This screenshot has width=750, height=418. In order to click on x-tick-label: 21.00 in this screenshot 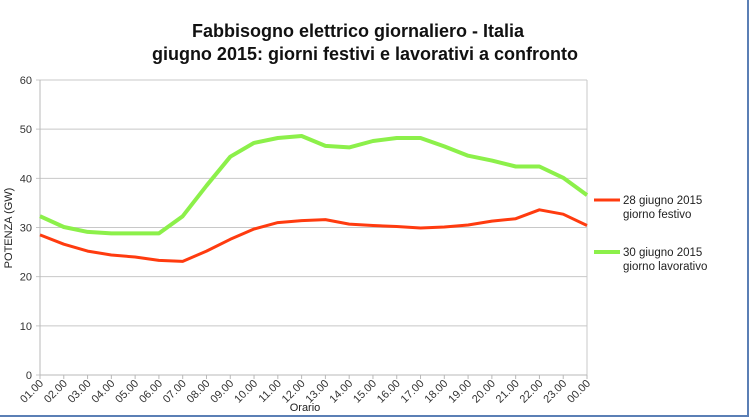, I will do `click(508, 392)`.